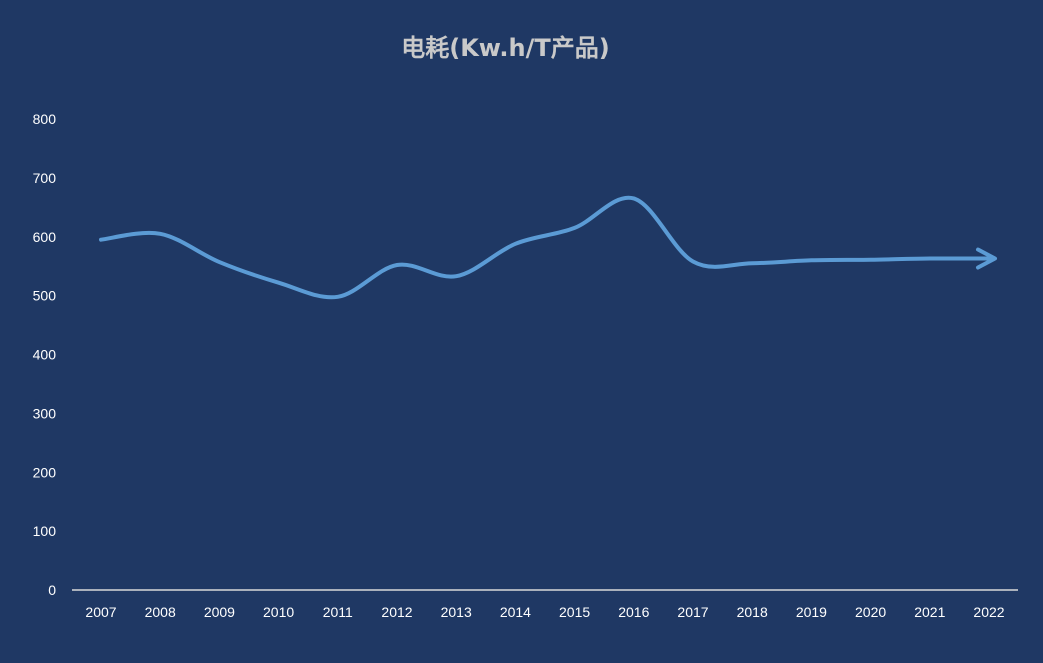 Image resolution: width=1043 pixels, height=663 pixels. I want to click on x-tick-label: 2013, so click(456, 612).